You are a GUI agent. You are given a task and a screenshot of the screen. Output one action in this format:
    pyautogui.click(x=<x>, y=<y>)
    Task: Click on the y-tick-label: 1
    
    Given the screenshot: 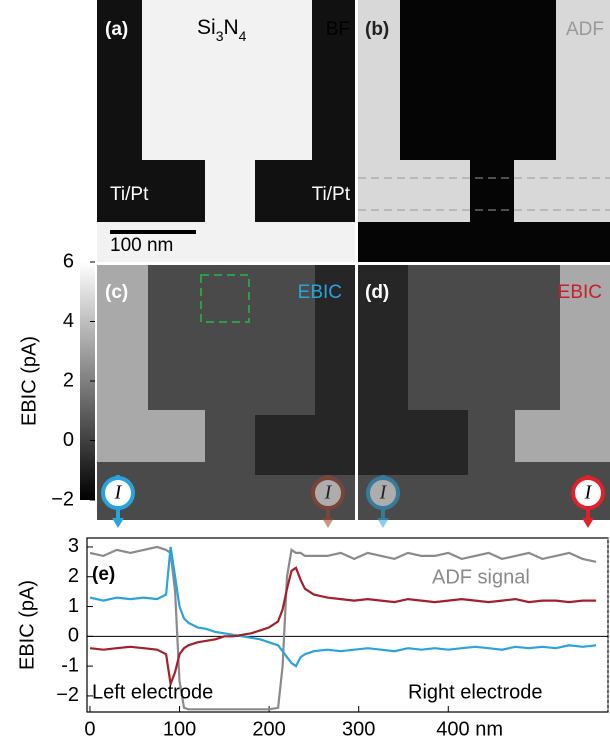 What is the action you would take?
    pyautogui.click(x=73, y=606)
    